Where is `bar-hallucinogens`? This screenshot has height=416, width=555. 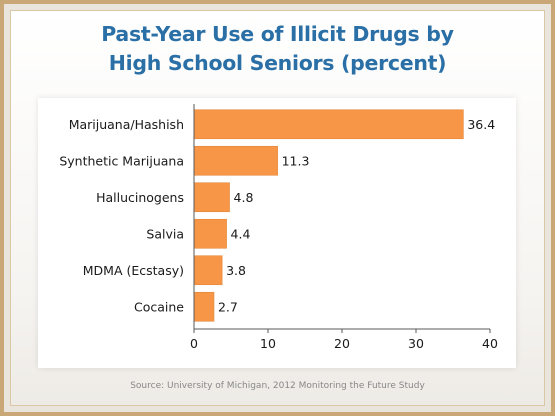 bar-hallucinogens is located at coordinates (211, 197).